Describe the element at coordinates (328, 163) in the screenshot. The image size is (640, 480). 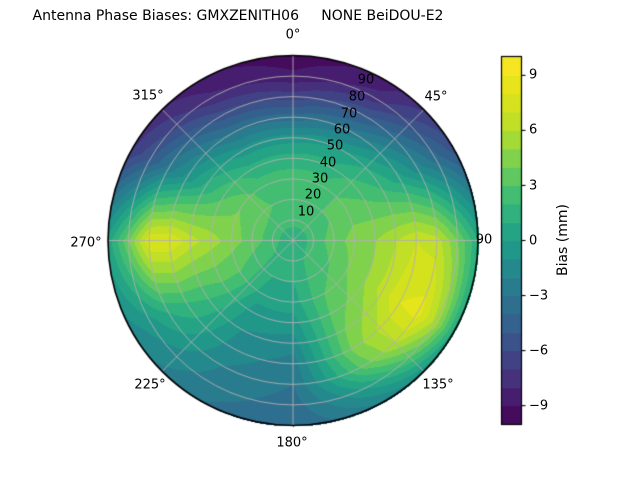
I see `ring-label-40: 40` at that location.